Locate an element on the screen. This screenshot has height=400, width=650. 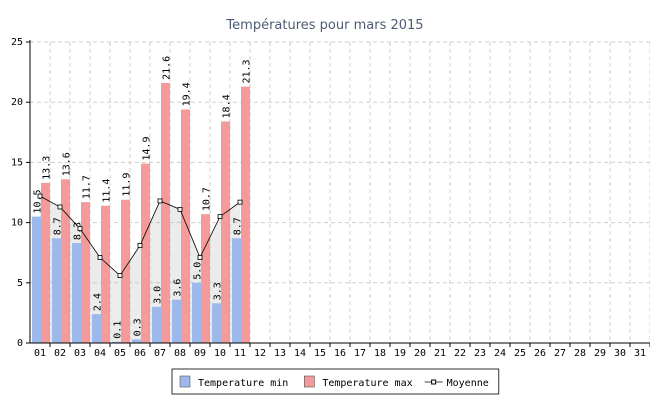
x-tick-label: 03 is located at coordinates (80, 353).